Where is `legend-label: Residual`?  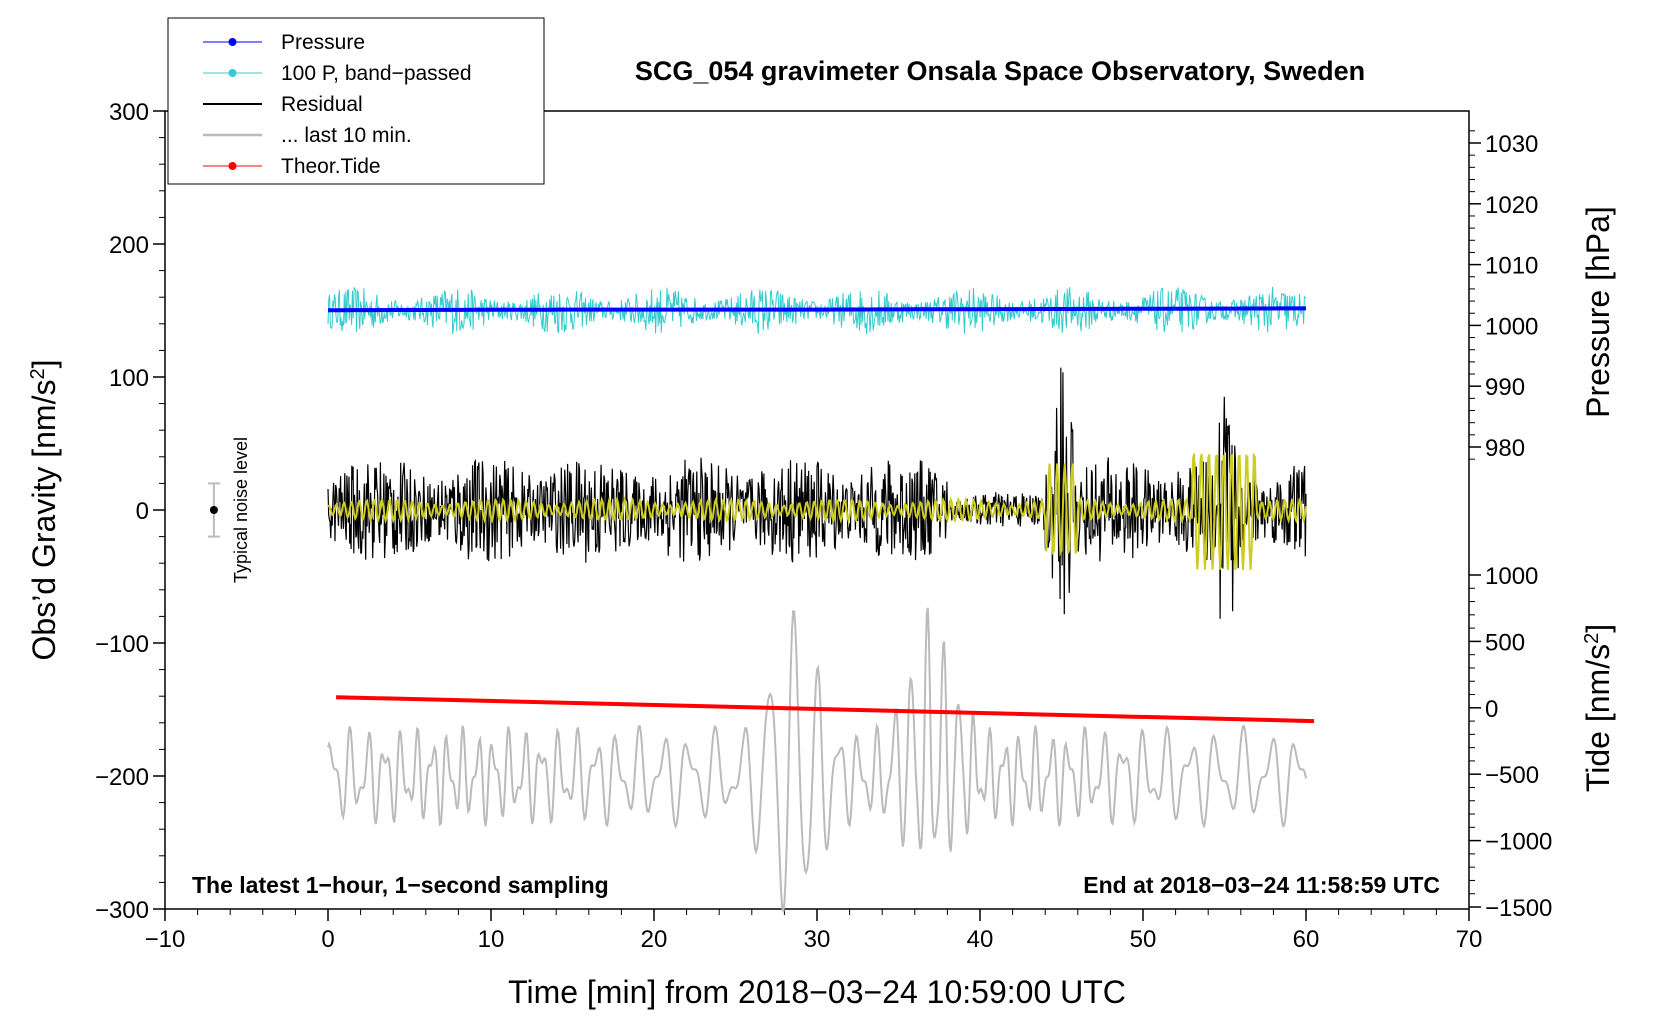
legend-label: Residual is located at coordinates (322, 104).